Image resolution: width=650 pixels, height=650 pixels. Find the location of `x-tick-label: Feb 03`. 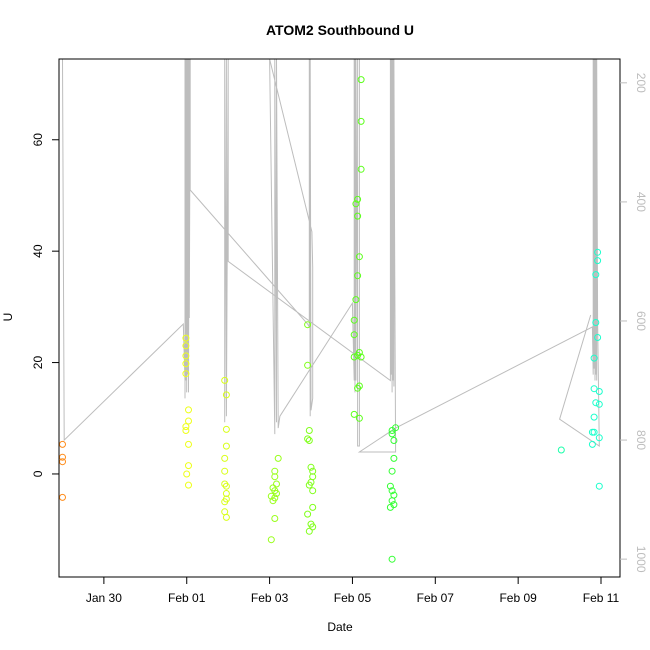

x-tick-label: Feb 03 is located at coordinates (270, 598).